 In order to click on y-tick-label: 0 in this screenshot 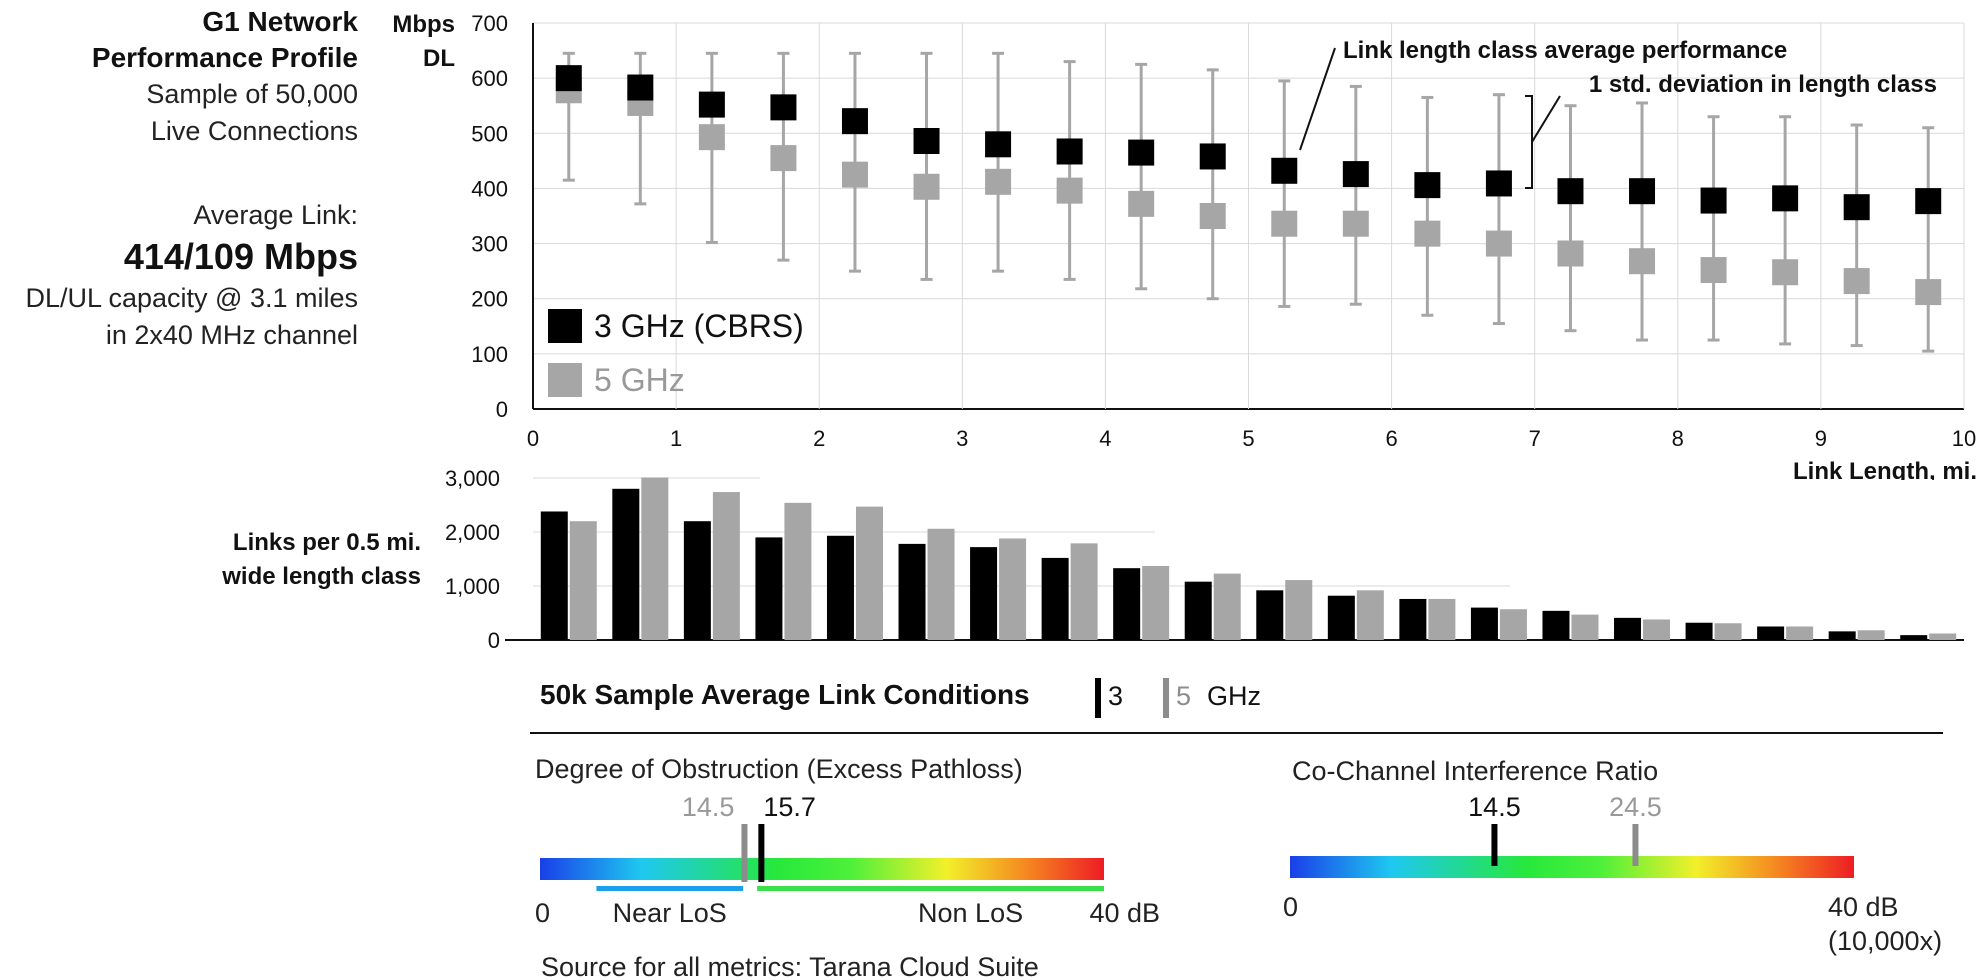, I will do `click(502, 409)`.